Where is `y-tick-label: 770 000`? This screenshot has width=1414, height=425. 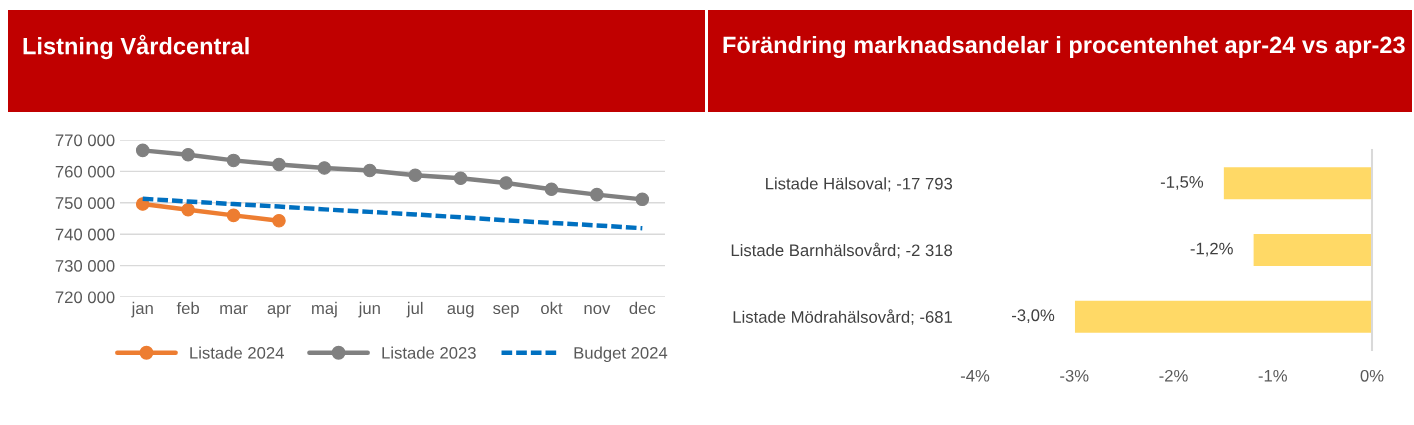
y-tick-label: 770 000 is located at coordinates (85, 140).